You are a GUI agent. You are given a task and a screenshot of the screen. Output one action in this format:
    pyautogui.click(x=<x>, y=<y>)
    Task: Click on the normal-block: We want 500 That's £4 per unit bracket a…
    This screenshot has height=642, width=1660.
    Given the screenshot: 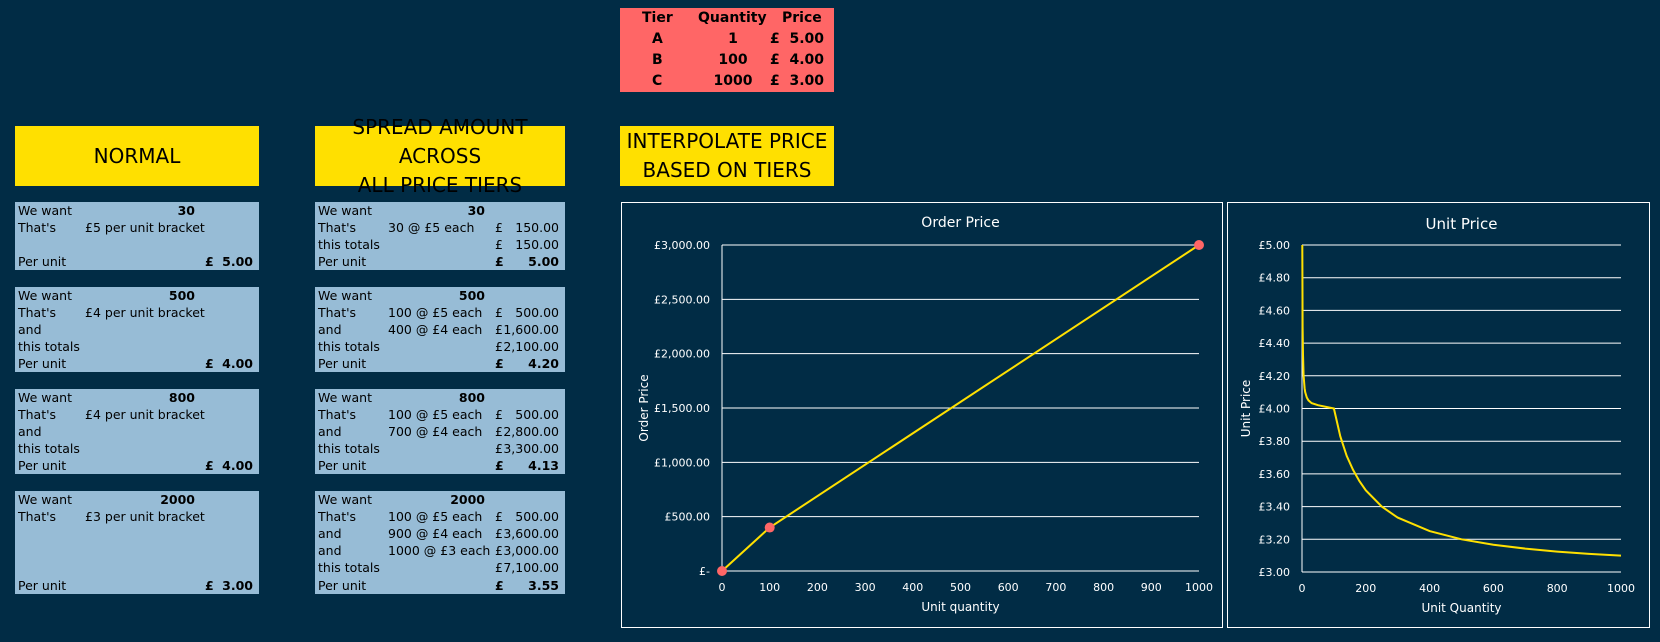 What is the action you would take?
    pyautogui.click(x=137, y=329)
    